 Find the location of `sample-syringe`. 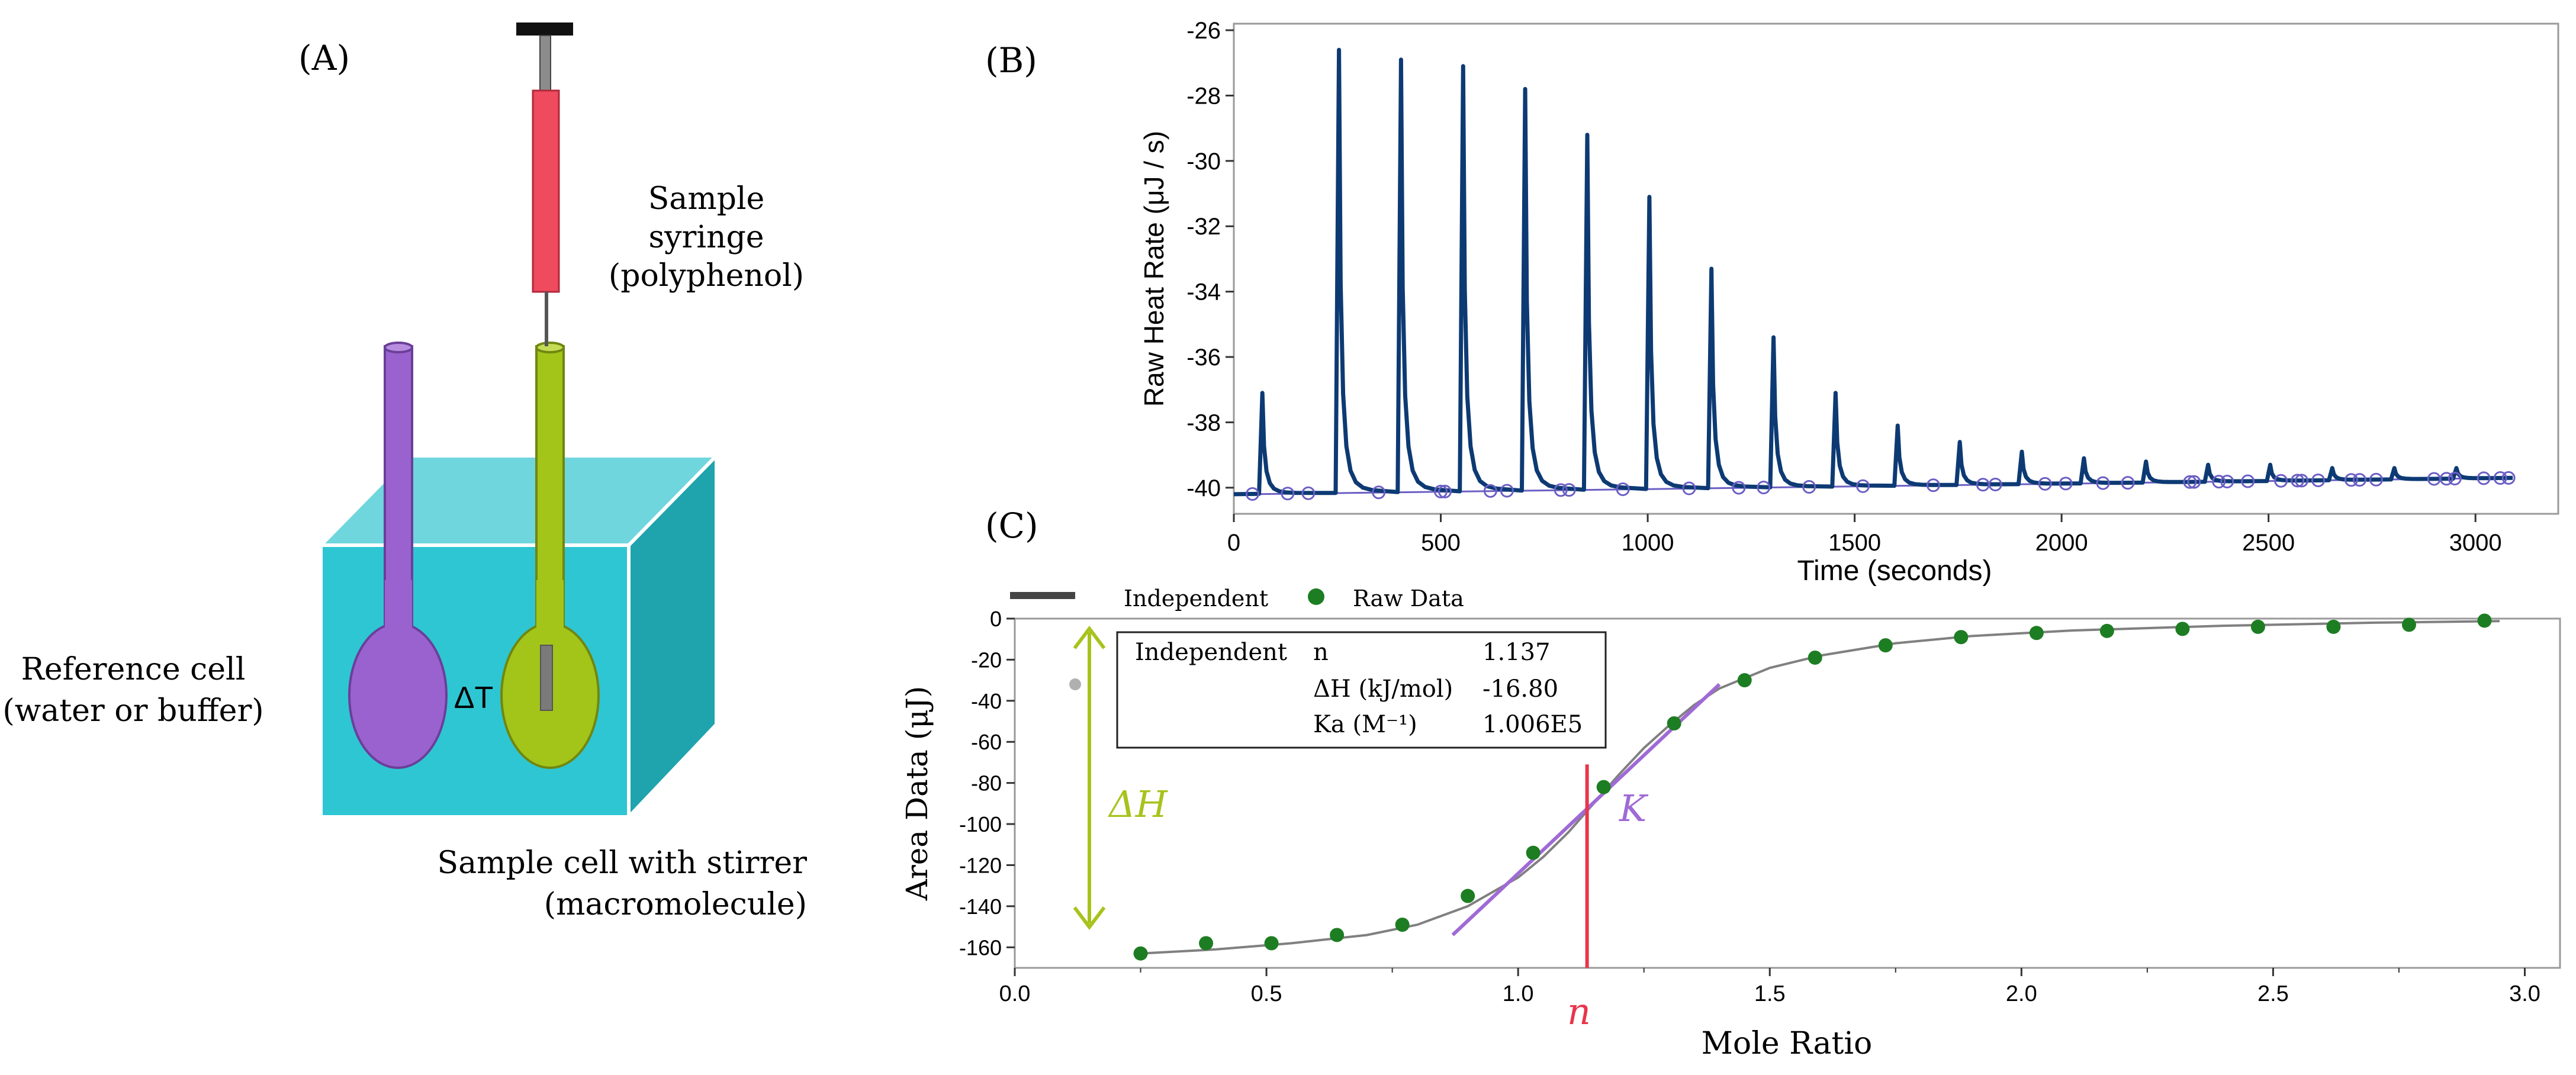

sample-syringe is located at coordinates (545, 184).